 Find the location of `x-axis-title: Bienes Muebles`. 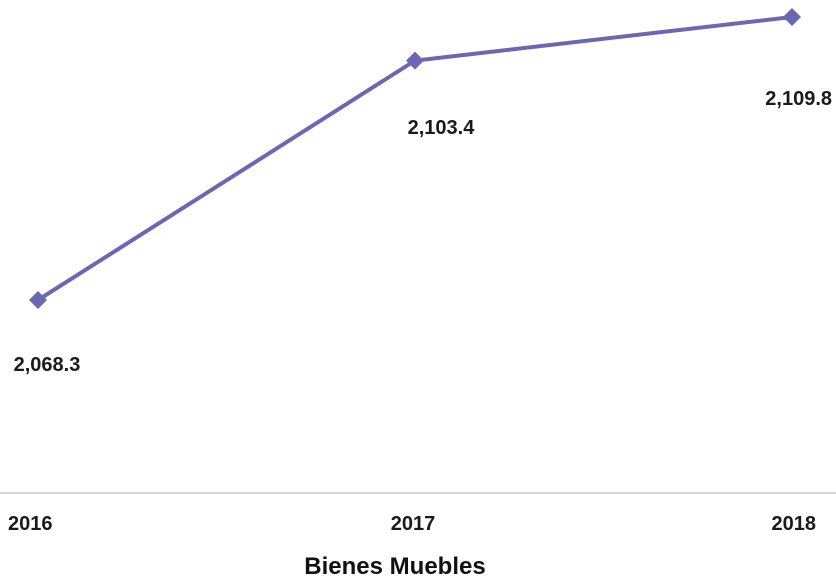

x-axis-title: Bienes Muebles is located at coordinates (394, 566).